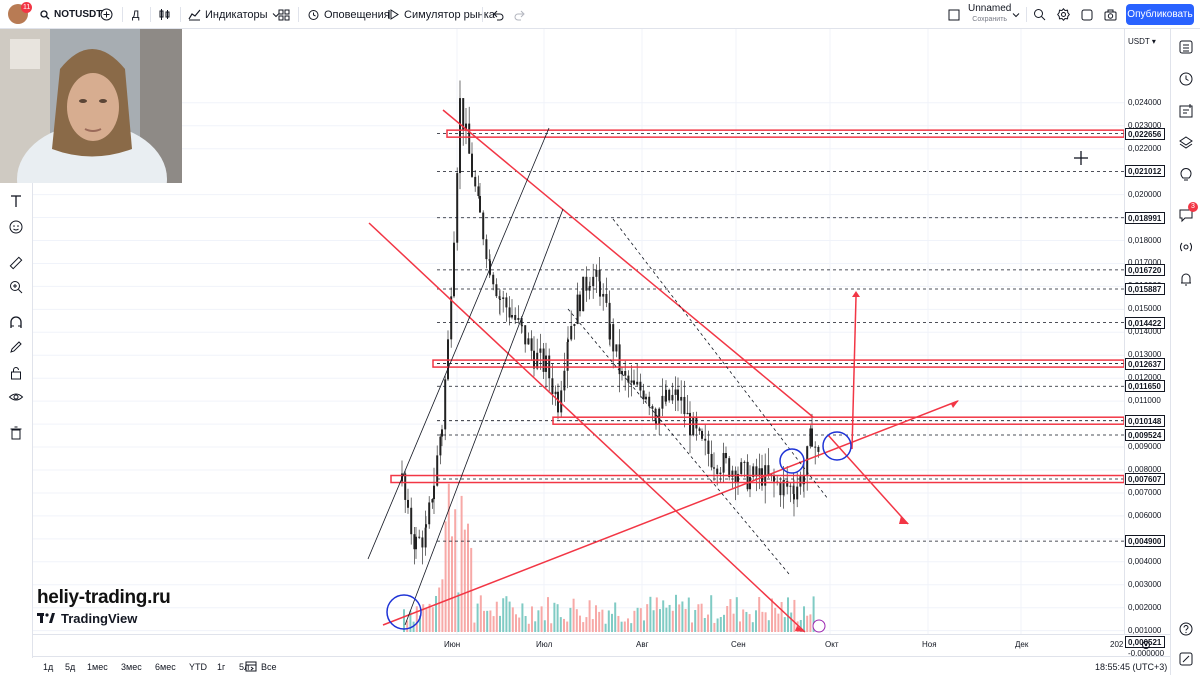 Image resolution: width=1200 pixels, height=675 pixels. Describe the element at coordinates (198, 667) in the screenshot. I see `range-button: YTD` at that location.